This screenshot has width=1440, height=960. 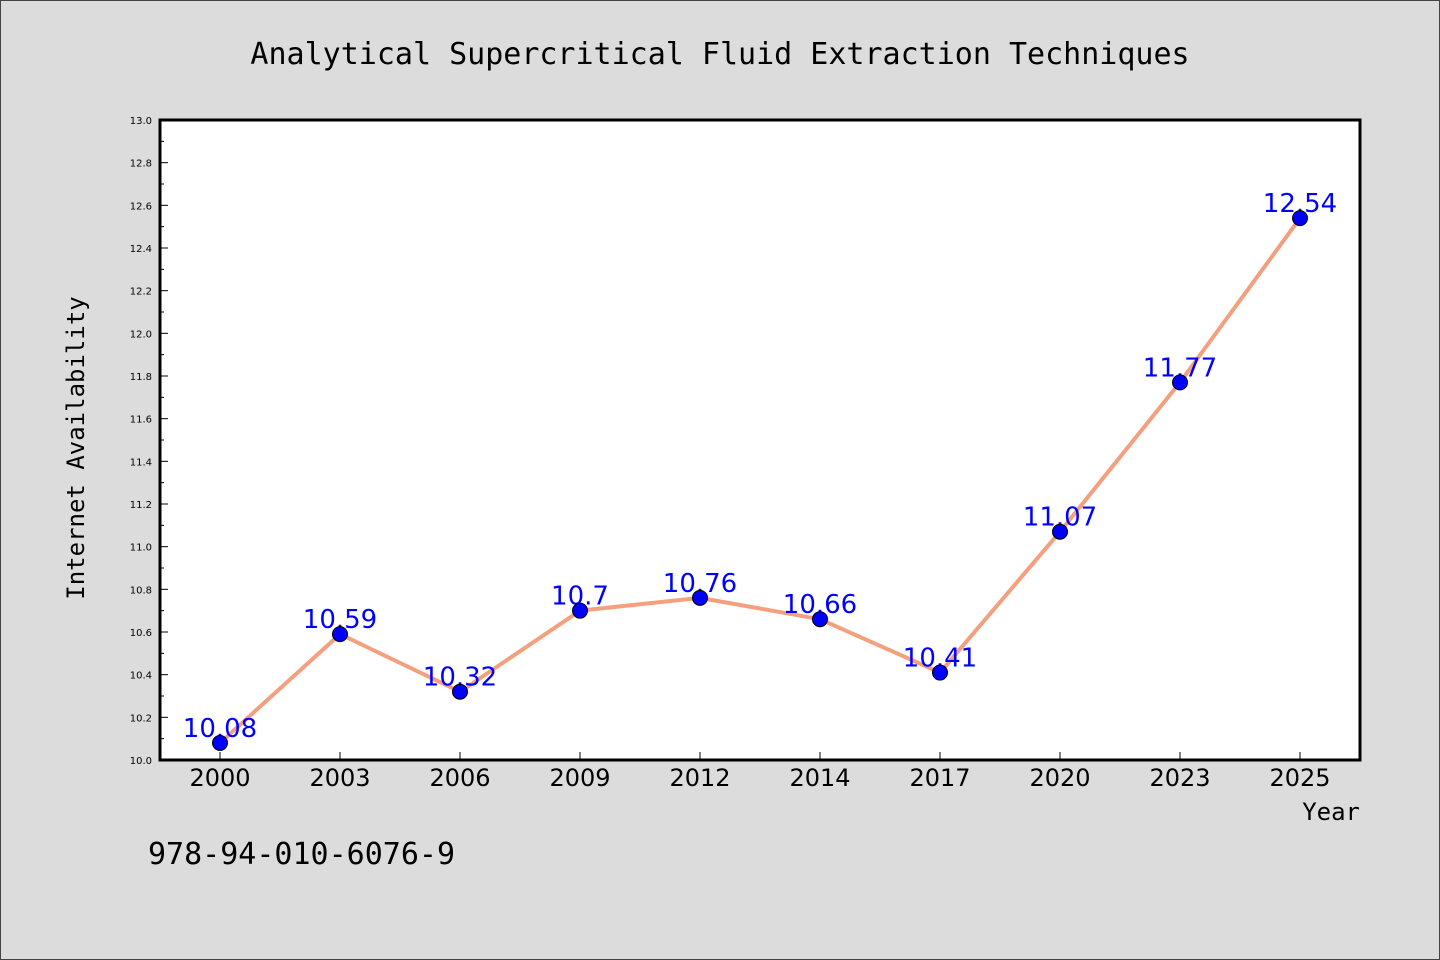 I want to click on y-tick-label: 10.6, so click(x=141, y=633).